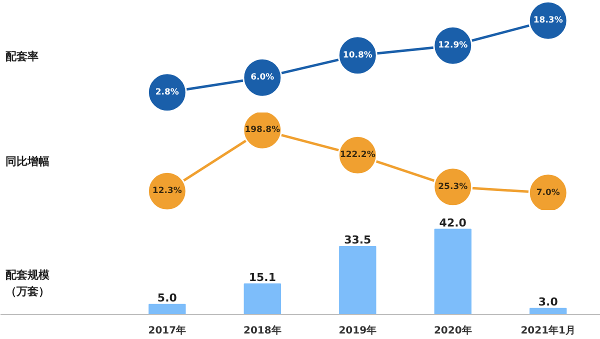 The image size is (600, 339). Describe the element at coordinates (453, 223) in the screenshot. I see `data-label: 42.0` at that location.